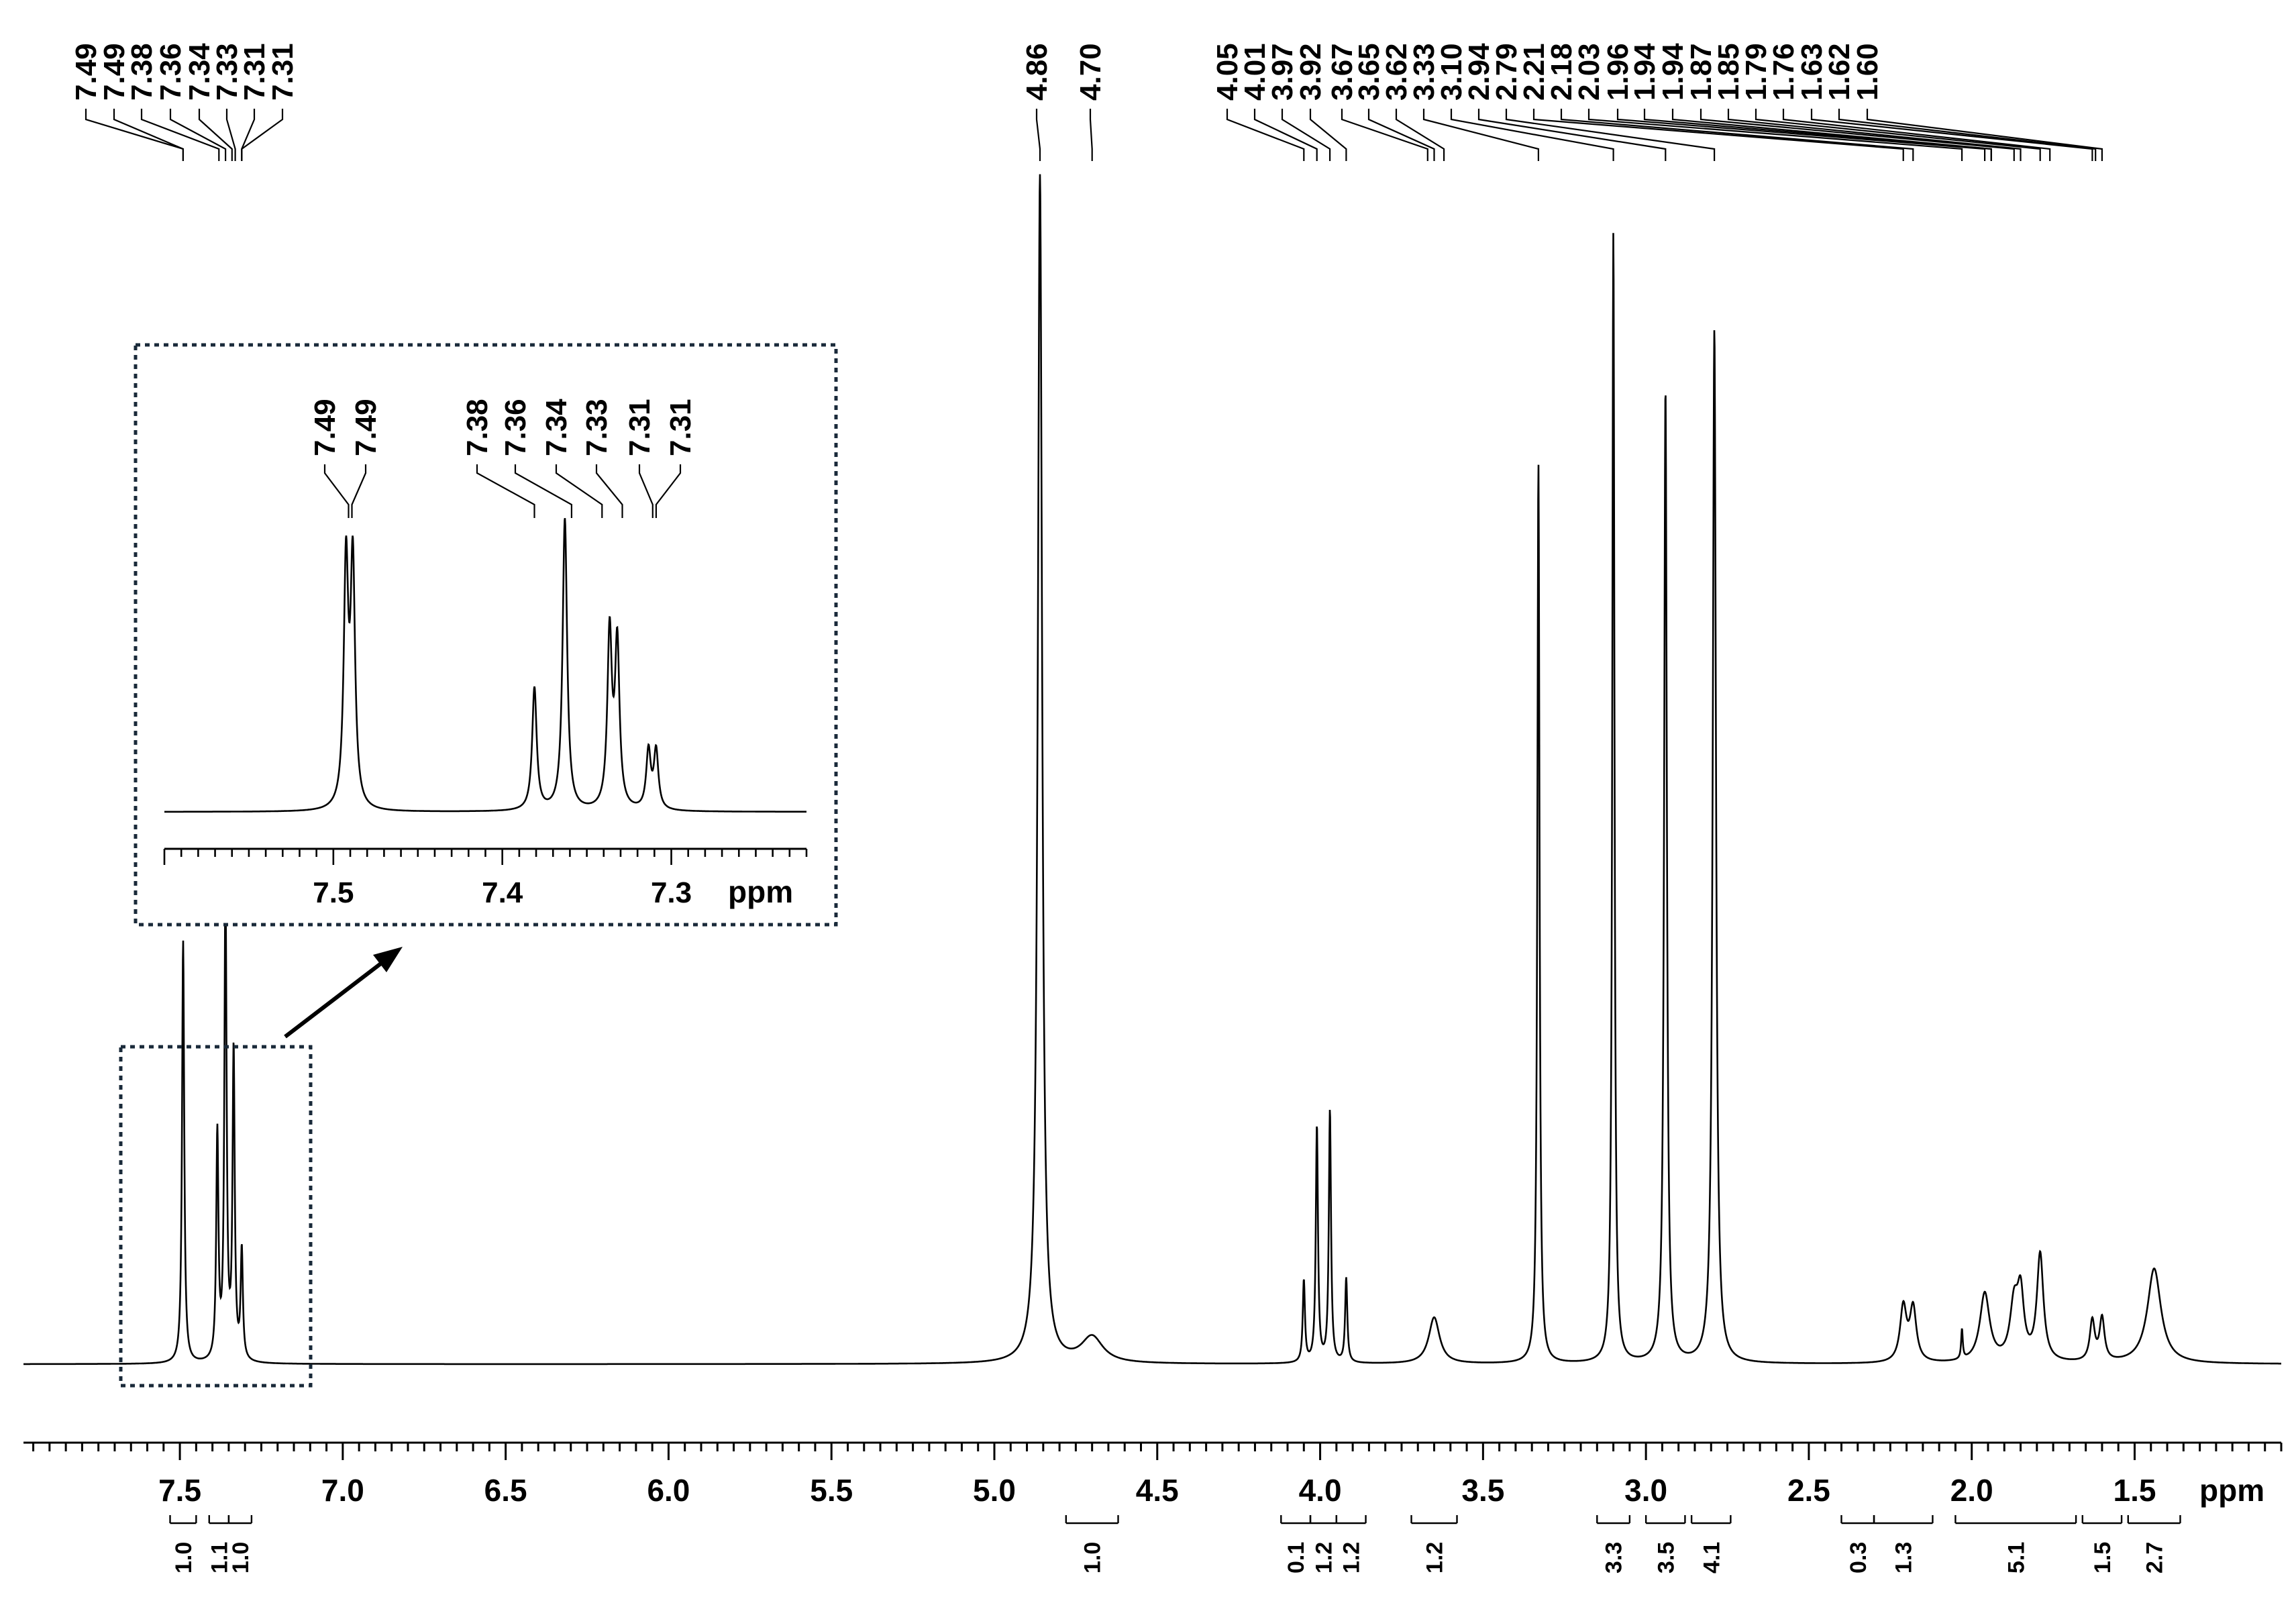 The height and width of the screenshot is (1599, 2296). I want to click on x-tick-label: 4.5, so click(1157, 1491).